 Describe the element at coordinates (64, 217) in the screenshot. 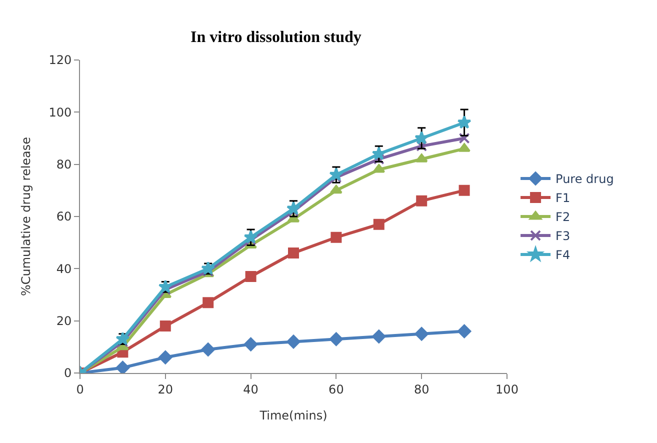

I see `y-tick-label: 60` at that location.